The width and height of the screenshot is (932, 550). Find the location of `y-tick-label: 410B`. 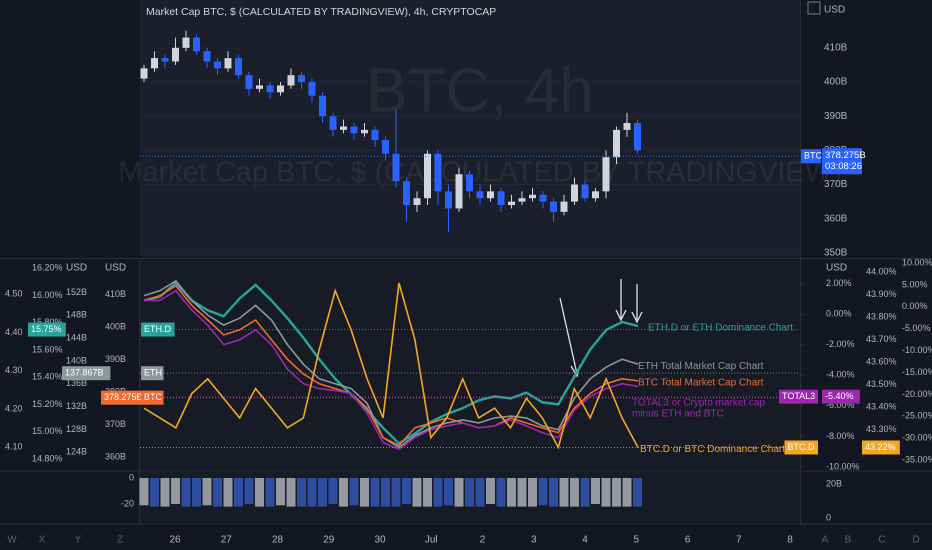

y-tick-label: 410B is located at coordinates (115, 294).